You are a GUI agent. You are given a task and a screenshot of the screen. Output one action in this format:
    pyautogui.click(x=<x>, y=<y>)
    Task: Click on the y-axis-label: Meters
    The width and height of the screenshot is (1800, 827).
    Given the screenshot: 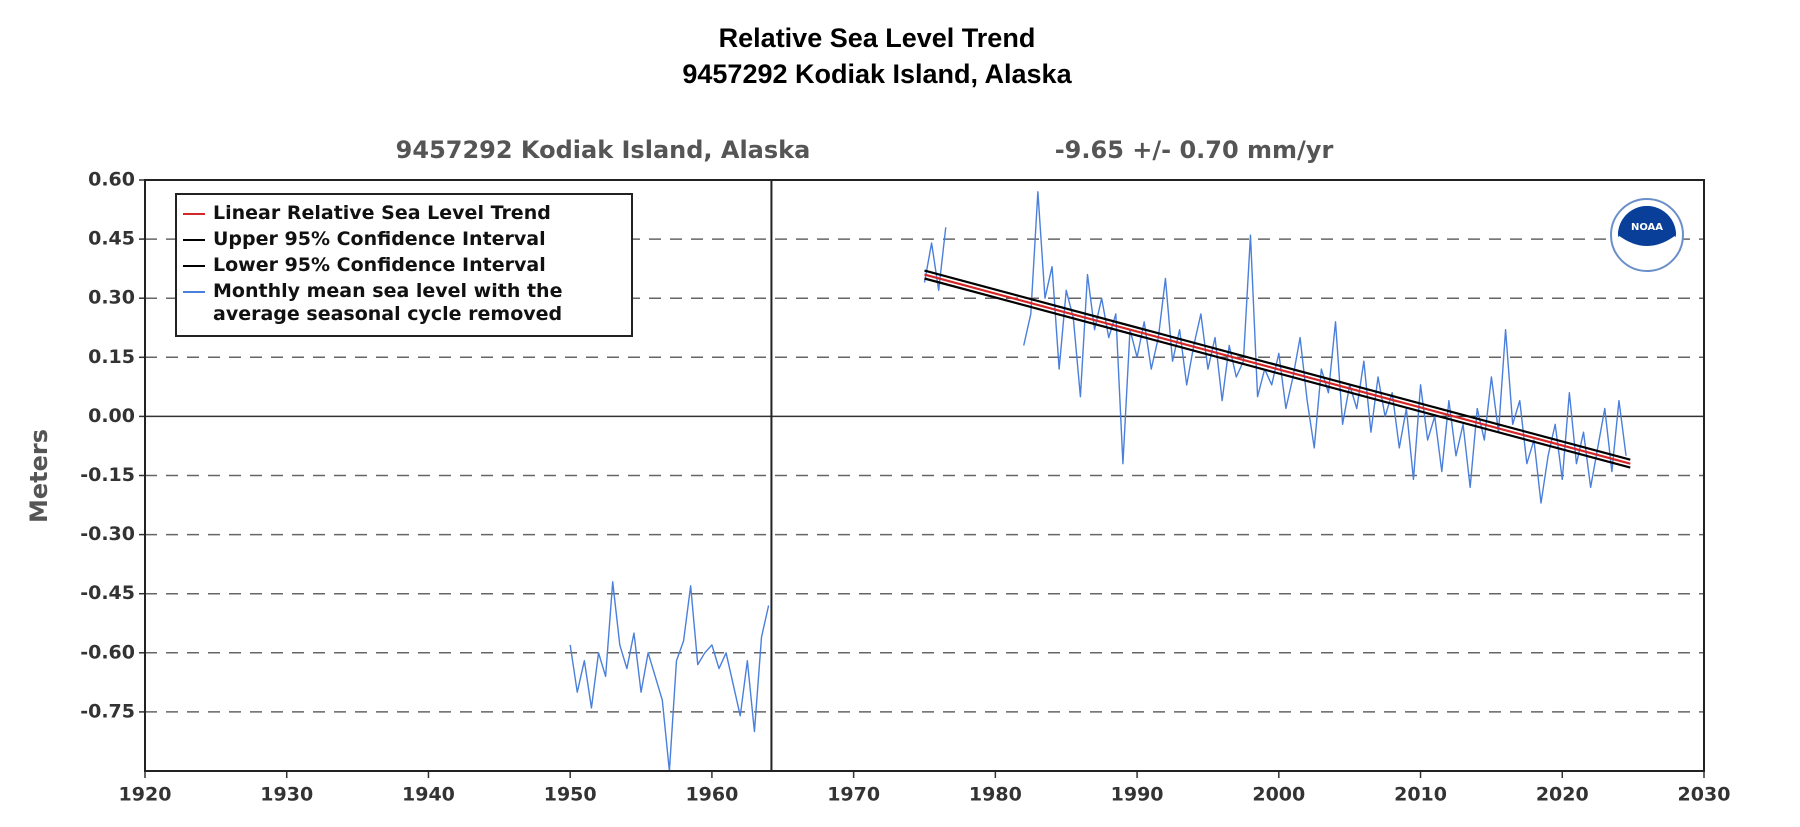 What is the action you would take?
    pyautogui.click(x=39, y=476)
    